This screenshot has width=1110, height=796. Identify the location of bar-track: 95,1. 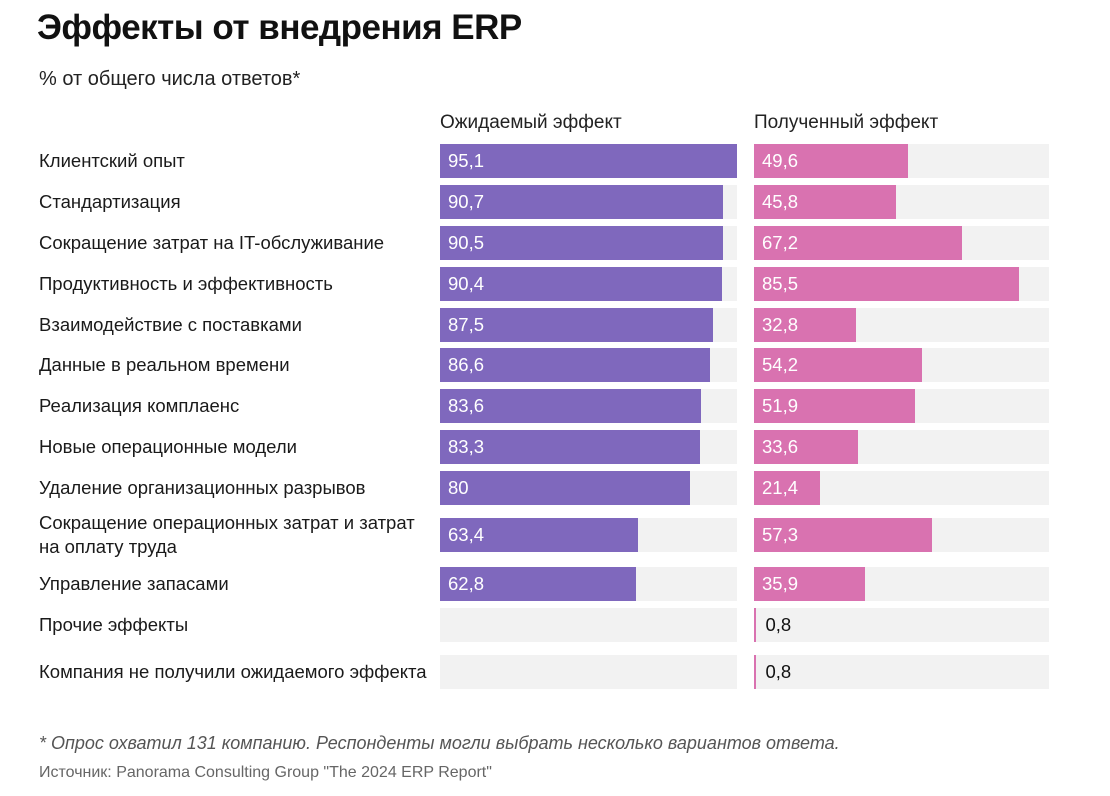
(588, 161).